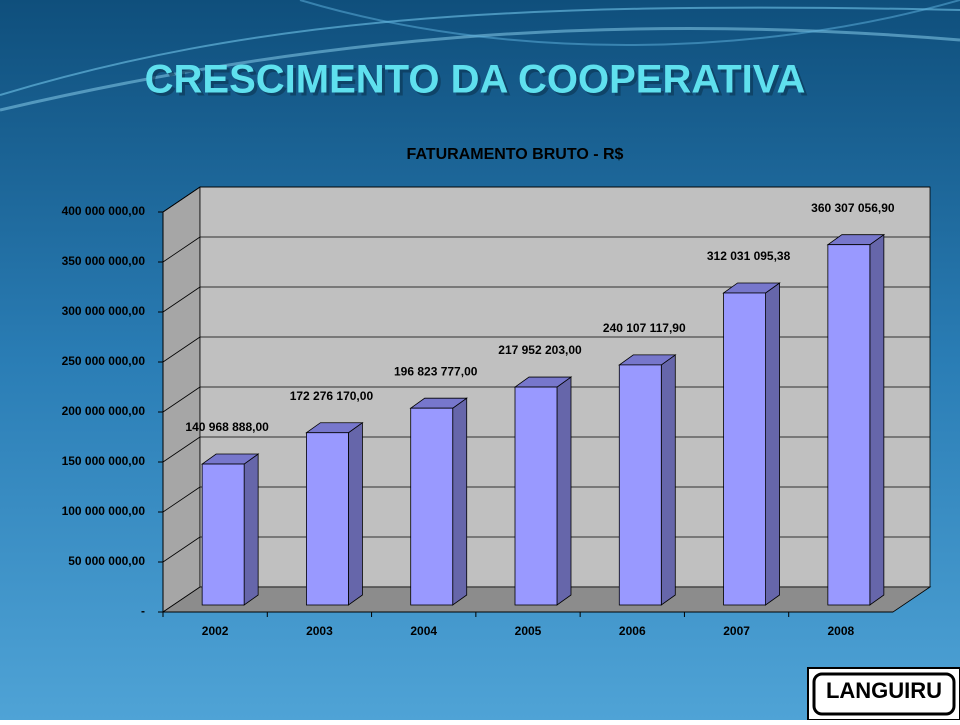  What do you see at coordinates (104, 261) in the screenshot?
I see `y-tick-label: 350 000 000,00` at bounding box center [104, 261].